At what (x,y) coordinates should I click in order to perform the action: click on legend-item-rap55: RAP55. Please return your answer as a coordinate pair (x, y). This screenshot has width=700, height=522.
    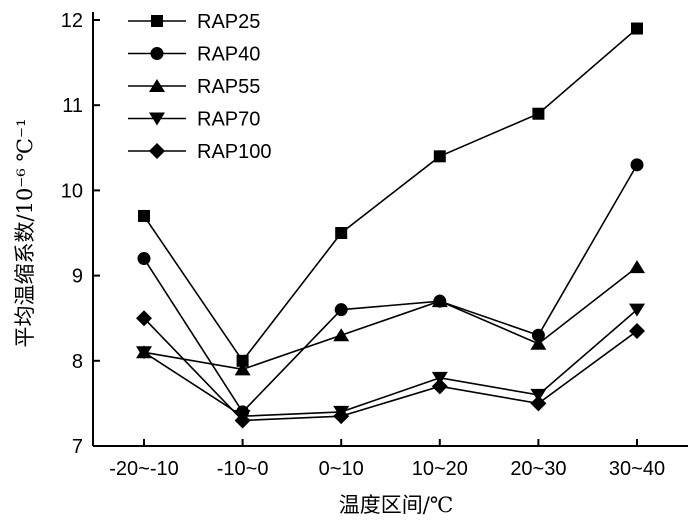
    Looking at the image, I should click on (194, 87).